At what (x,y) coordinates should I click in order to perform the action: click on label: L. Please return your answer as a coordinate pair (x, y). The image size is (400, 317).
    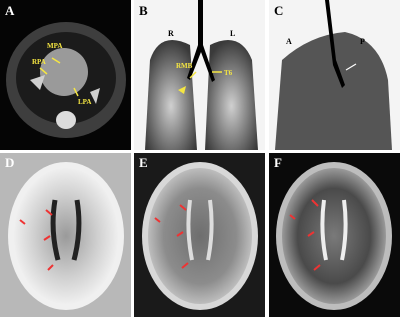
    Looking at the image, I should click on (232, 33).